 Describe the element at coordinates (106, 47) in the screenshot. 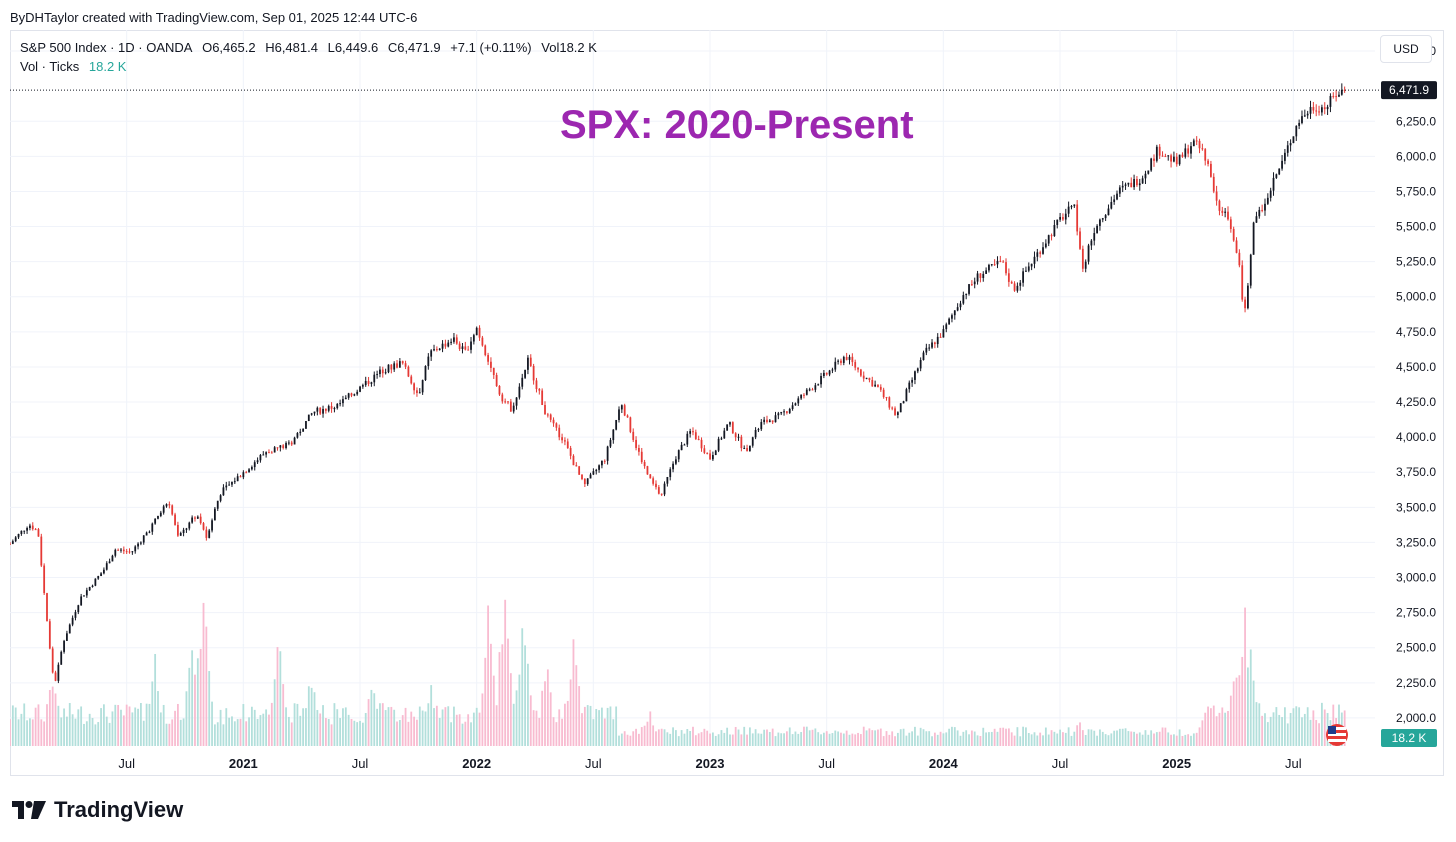

I see `symbol-label: S&P 500 Index · 1D · OANDA` at that location.